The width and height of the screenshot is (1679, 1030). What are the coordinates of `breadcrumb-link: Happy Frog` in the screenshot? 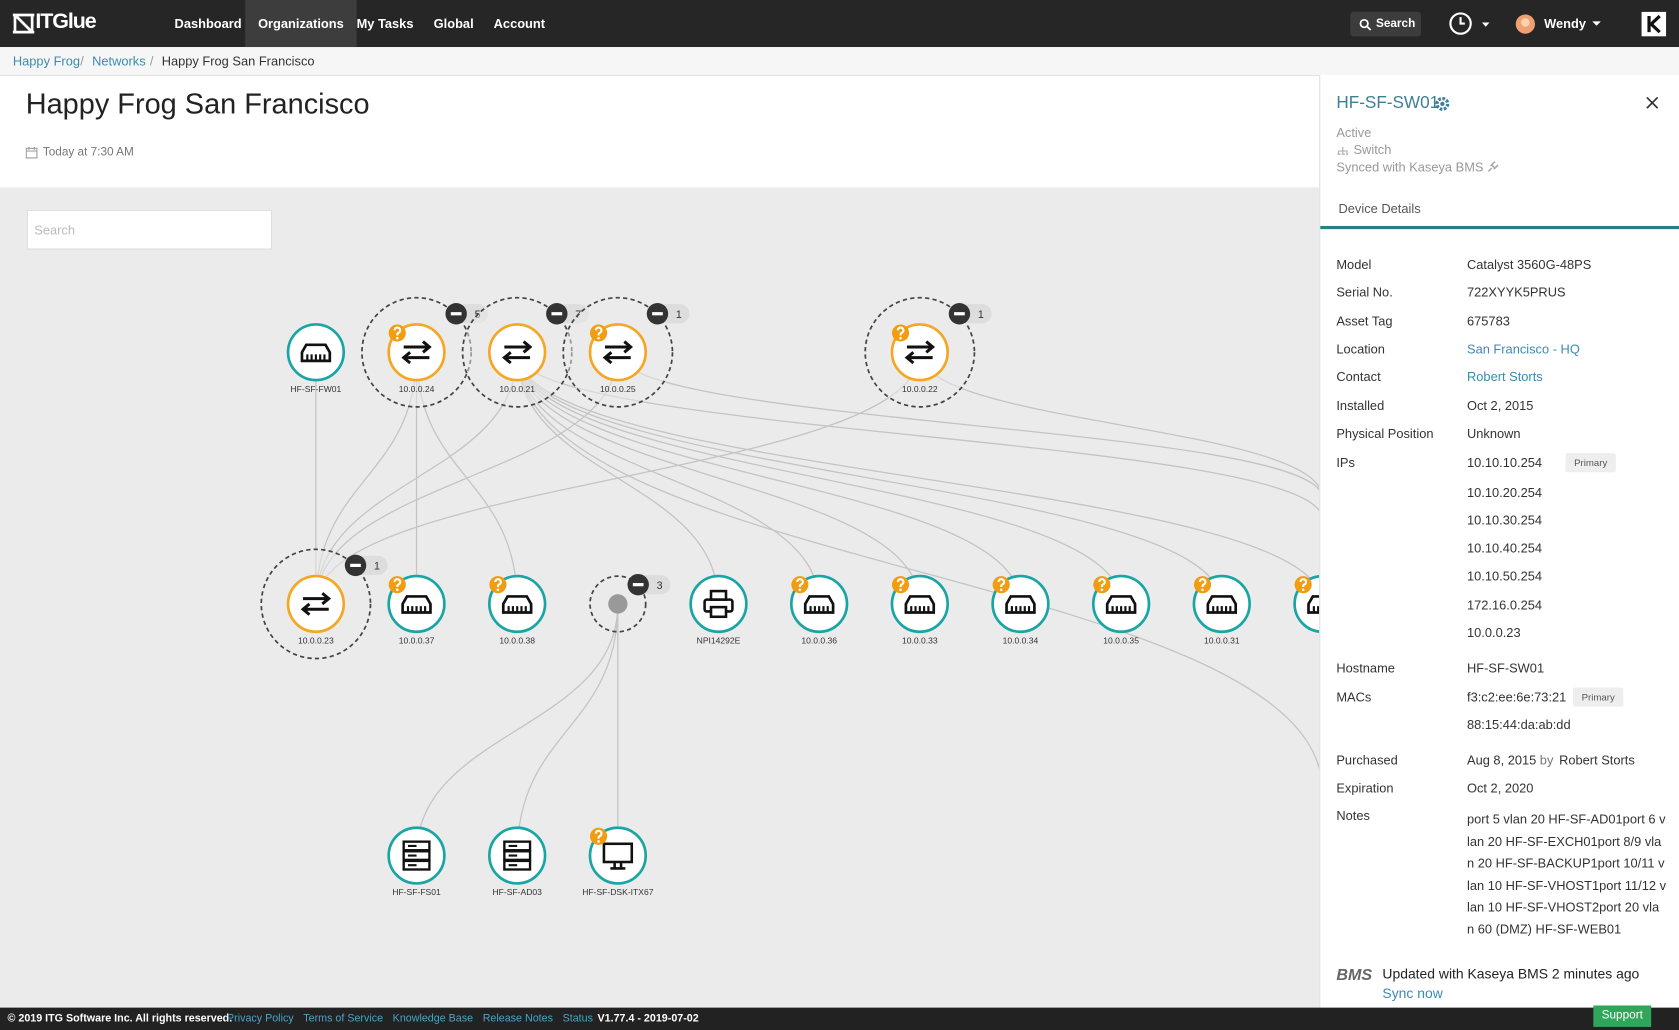 It's located at (46, 61).